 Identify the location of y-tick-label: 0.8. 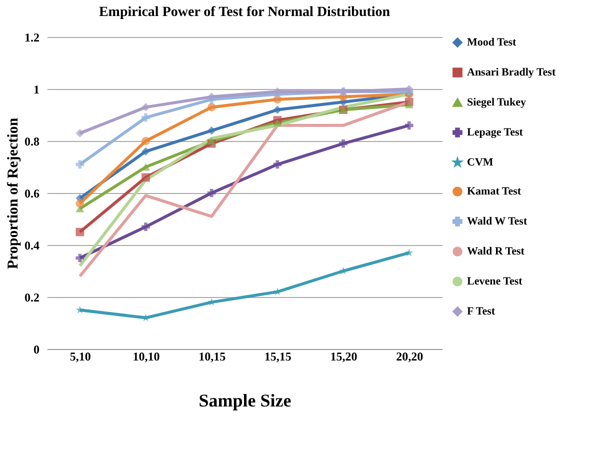
(32, 141).